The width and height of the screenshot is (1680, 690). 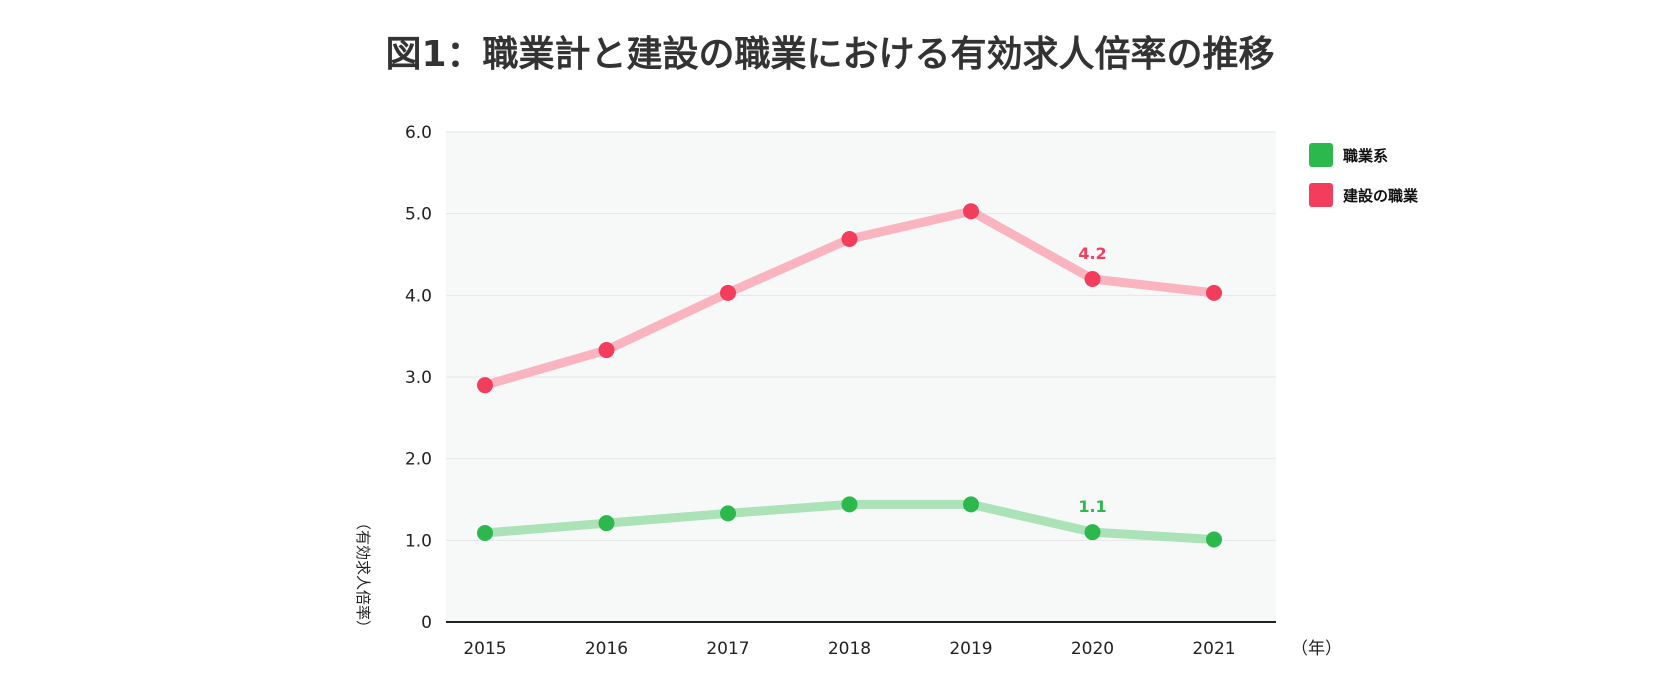 What do you see at coordinates (1316, 649) in the screenshot?
I see `x-axis-label: （年）` at bounding box center [1316, 649].